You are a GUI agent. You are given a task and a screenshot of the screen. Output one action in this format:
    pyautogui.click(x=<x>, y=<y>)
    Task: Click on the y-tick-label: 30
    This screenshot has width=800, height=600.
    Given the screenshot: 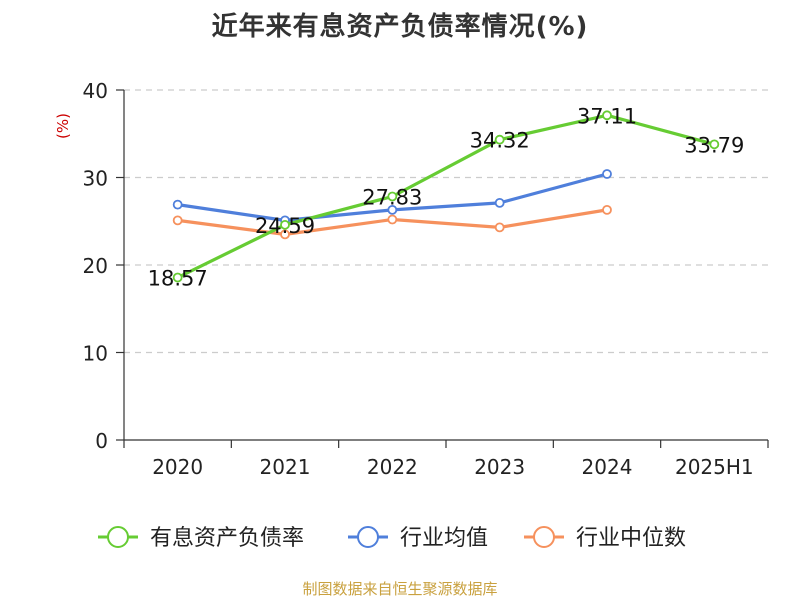 What is the action you would take?
    pyautogui.click(x=95, y=179)
    